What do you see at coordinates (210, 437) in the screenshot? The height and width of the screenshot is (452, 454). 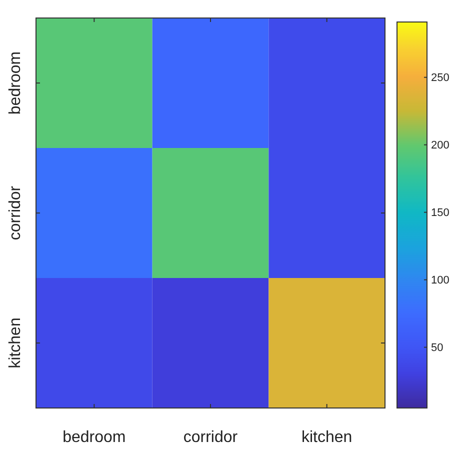 I see `x-tick-label: corridor` at bounding box center [210, 437].